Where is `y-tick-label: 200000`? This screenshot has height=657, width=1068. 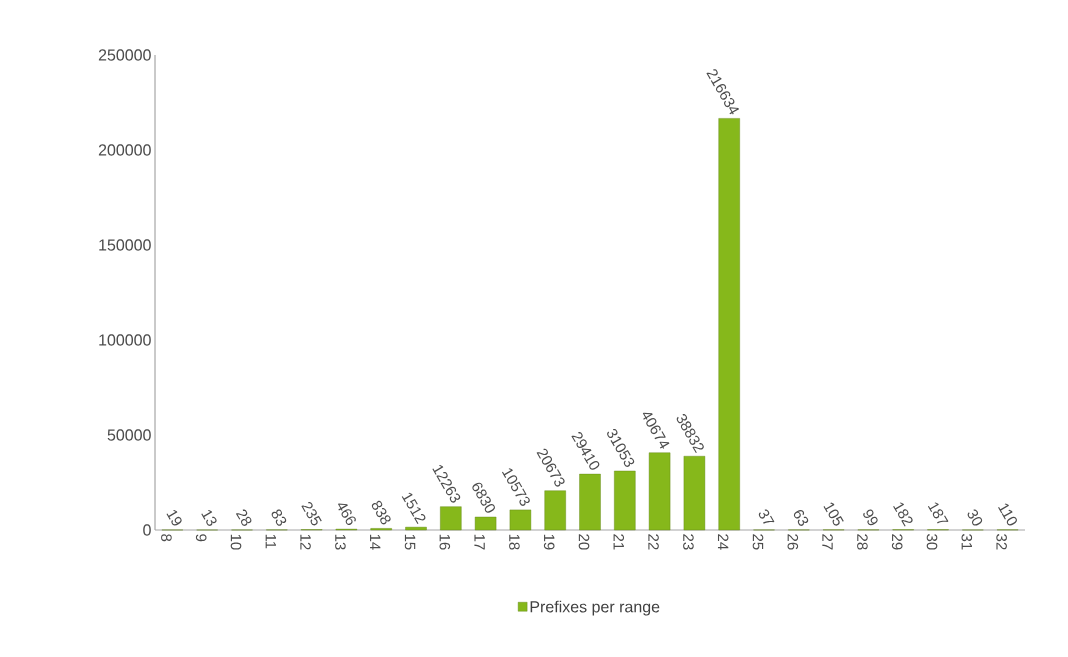
y-tick-label: 200000 is located at coordinates (124, 150).